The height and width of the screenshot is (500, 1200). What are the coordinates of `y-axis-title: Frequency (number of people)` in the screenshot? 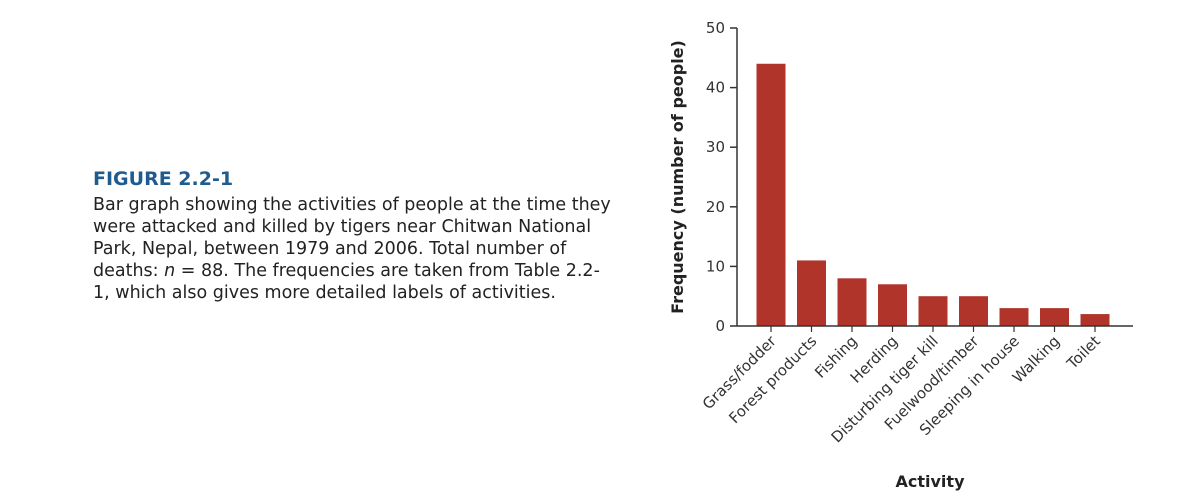 It's located at (677, 177).